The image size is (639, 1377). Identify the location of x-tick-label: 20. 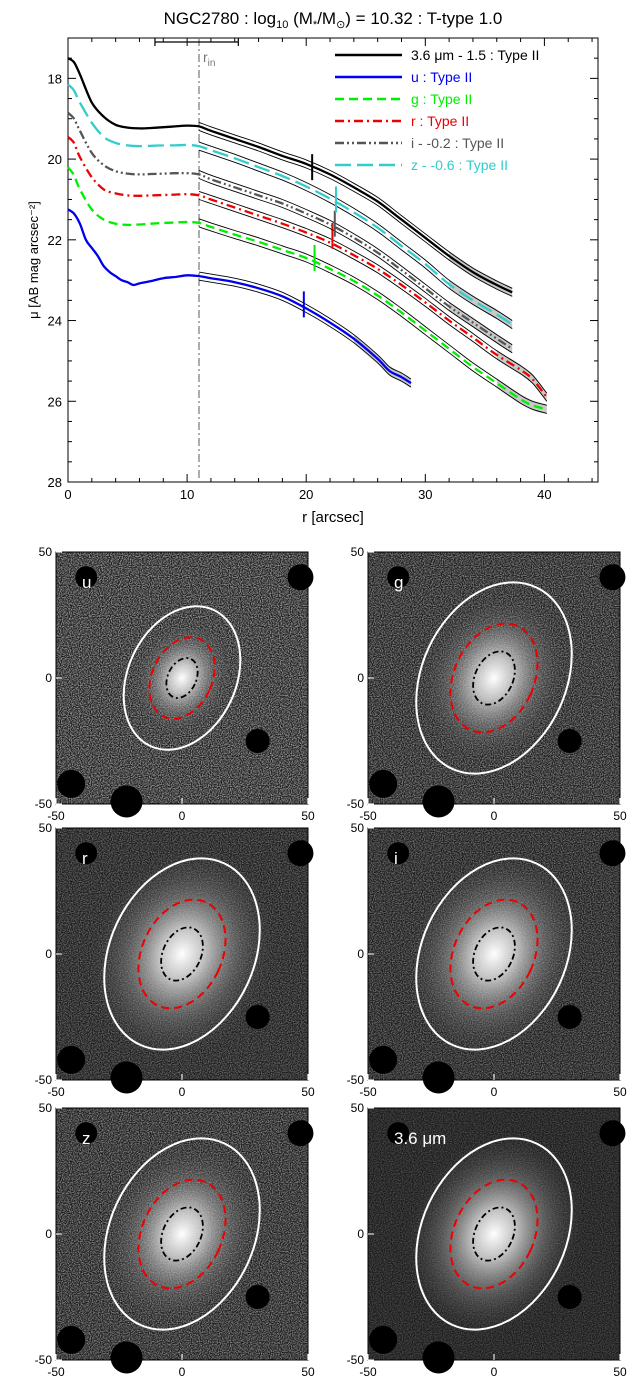
(306, 494).